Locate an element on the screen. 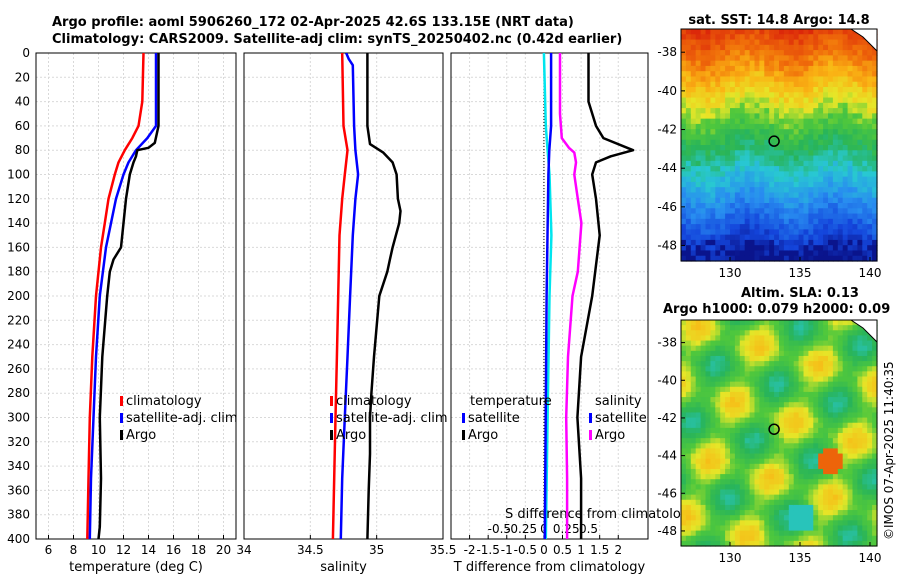 This screenshot has width=900, height=580. legend-diff-temp-sat-swatch is located at coordinates (463, 418).